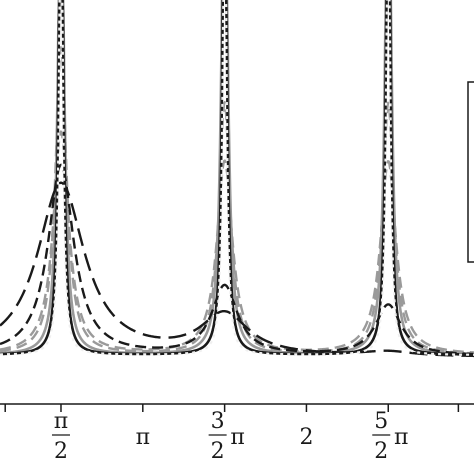 The image size is (474, 474). Describe the element at coordinates (390, 436) in the screenshot. I see `x-tick-label: 5 2π` at that location.